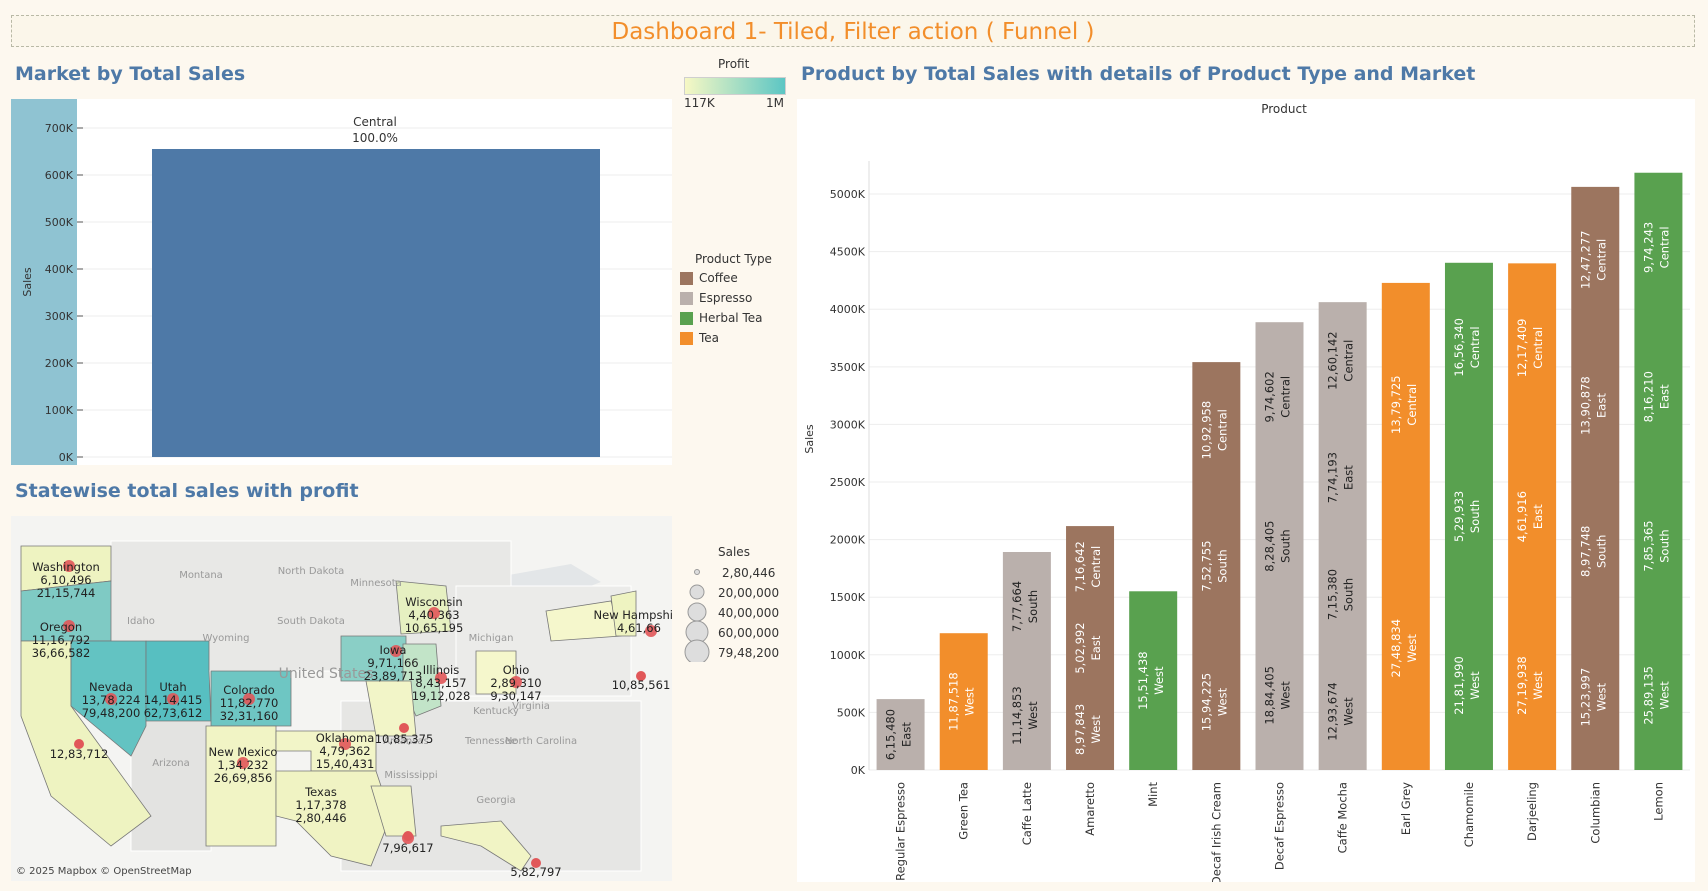 This screenshot has height=891, width=1708. What do you see at coordinates (1396, 404) in the screenshot?
I see `segment-value-label: 13,79,725` at bounding box center [1396, 404].